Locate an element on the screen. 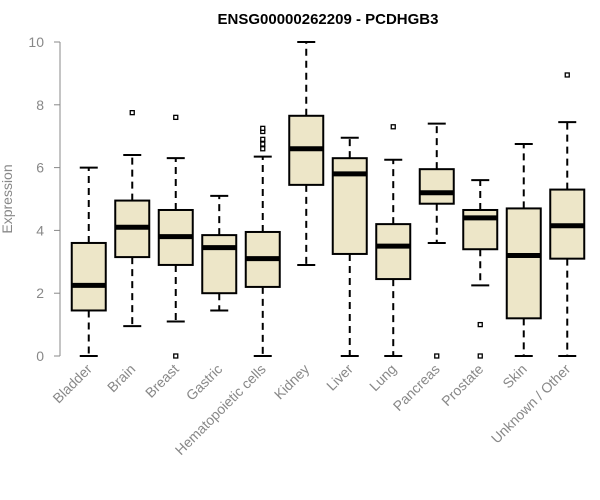 This screenshot has height=500, width=600. x-tick-label: Breast is located at coordinates (162, 381).